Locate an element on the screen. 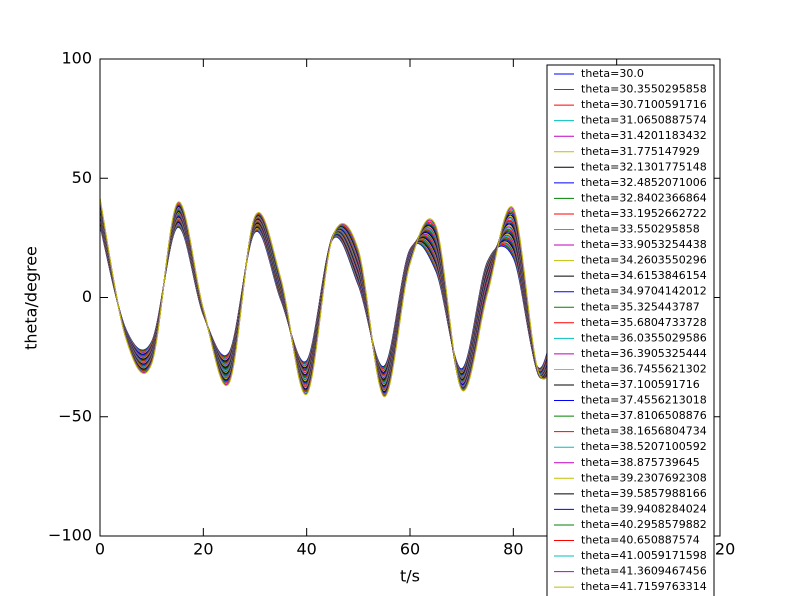 Image resolution: width=800 pixels, height=596 pixels. legend-label: theta=34.9704142012 is located at coordinates (644, 291).